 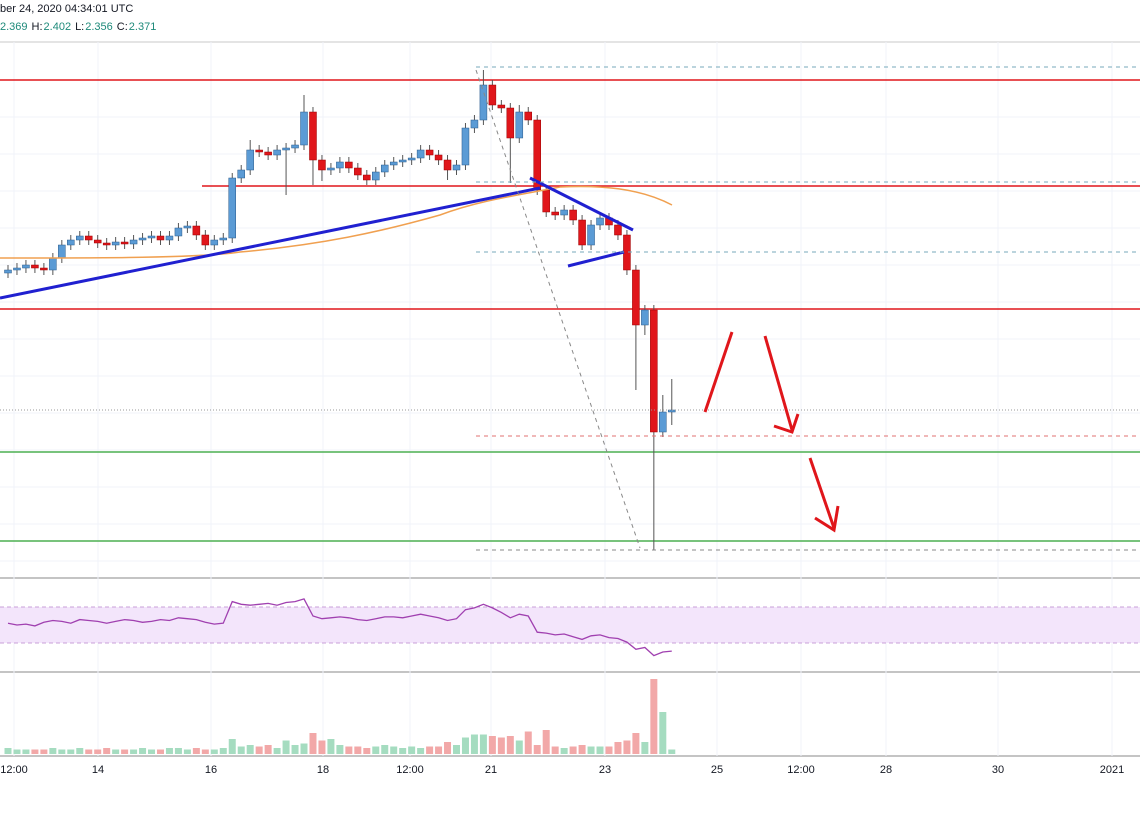 I want to click on rsi-line, so click(x=339, y=627).